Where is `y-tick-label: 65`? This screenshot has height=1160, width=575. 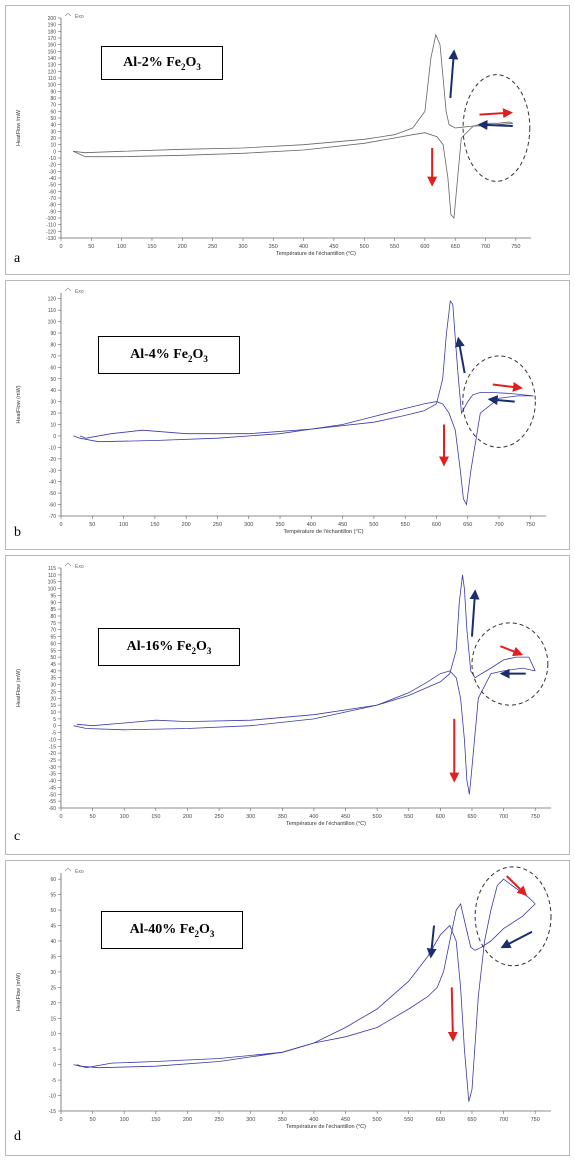 y-tick-label: 65 is located at coordinates (53, 638).